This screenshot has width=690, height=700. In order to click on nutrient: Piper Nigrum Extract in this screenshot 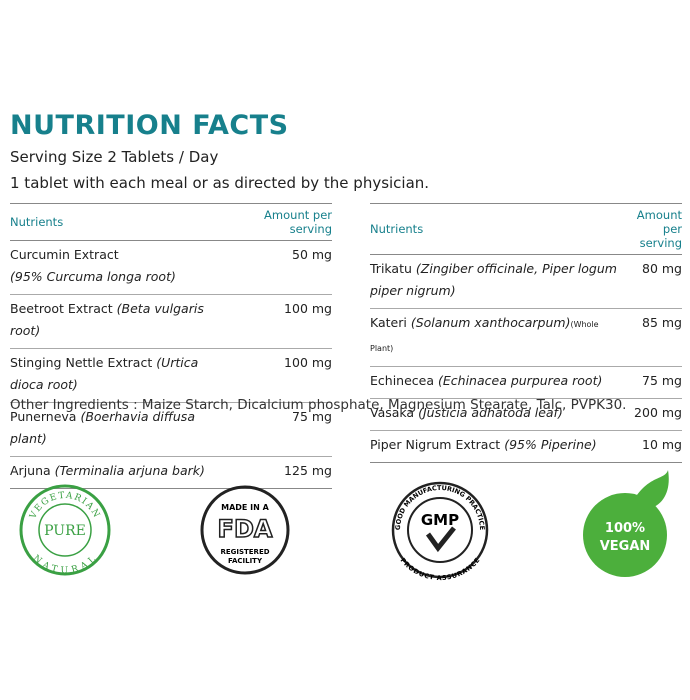, I will do `click(435, 444)`.